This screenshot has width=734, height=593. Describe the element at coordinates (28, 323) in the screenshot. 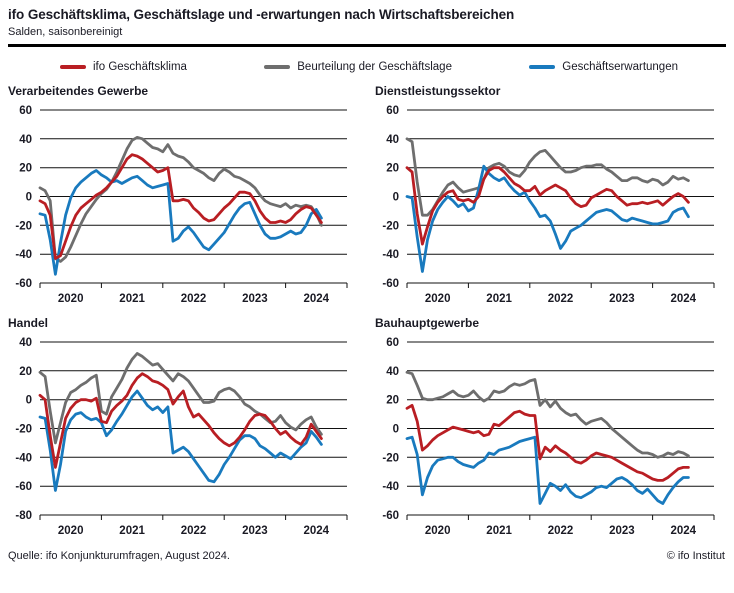

I see `chart-title: Handel` at that location.